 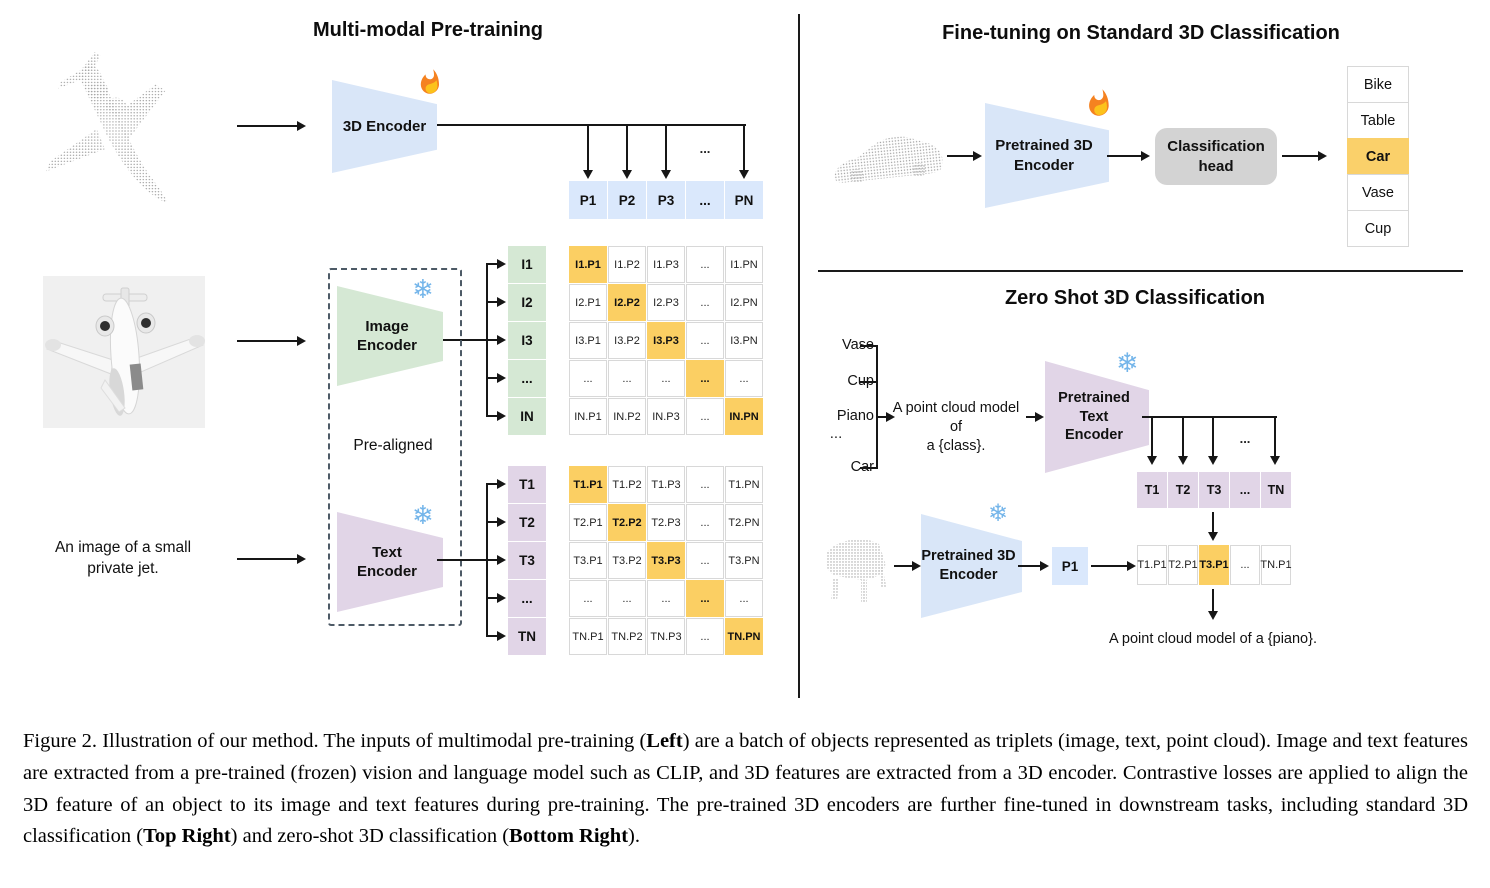 I want to click on class-list-item-selected: Car, so click(x=1378, y=156).